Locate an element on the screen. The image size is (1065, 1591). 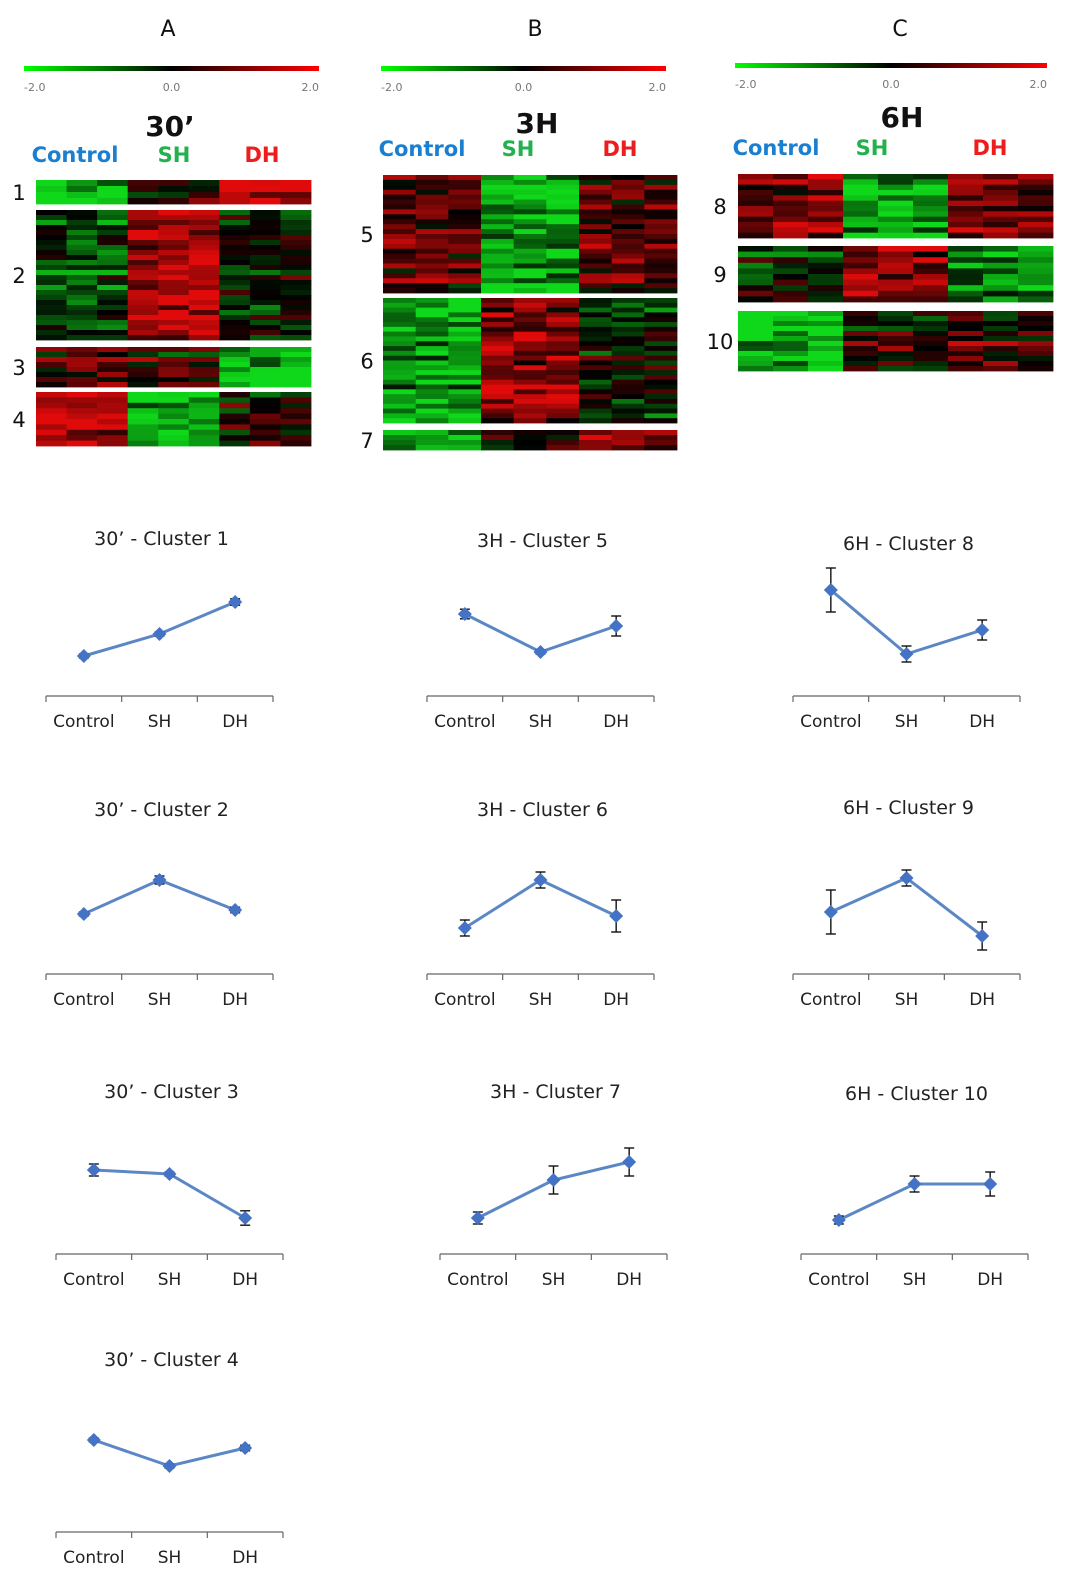
chart-title: 6H - Cluster 10 is located at coordinates (916, 1094).